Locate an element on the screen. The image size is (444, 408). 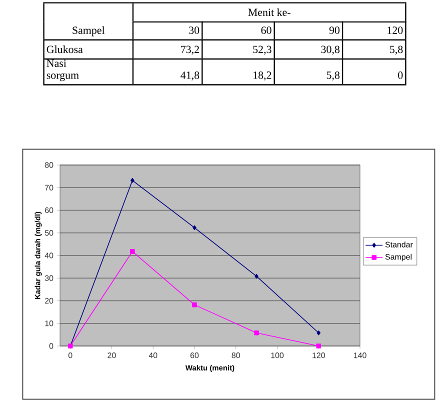
text: Nasi sorgum is located at coordinates (62, 71).